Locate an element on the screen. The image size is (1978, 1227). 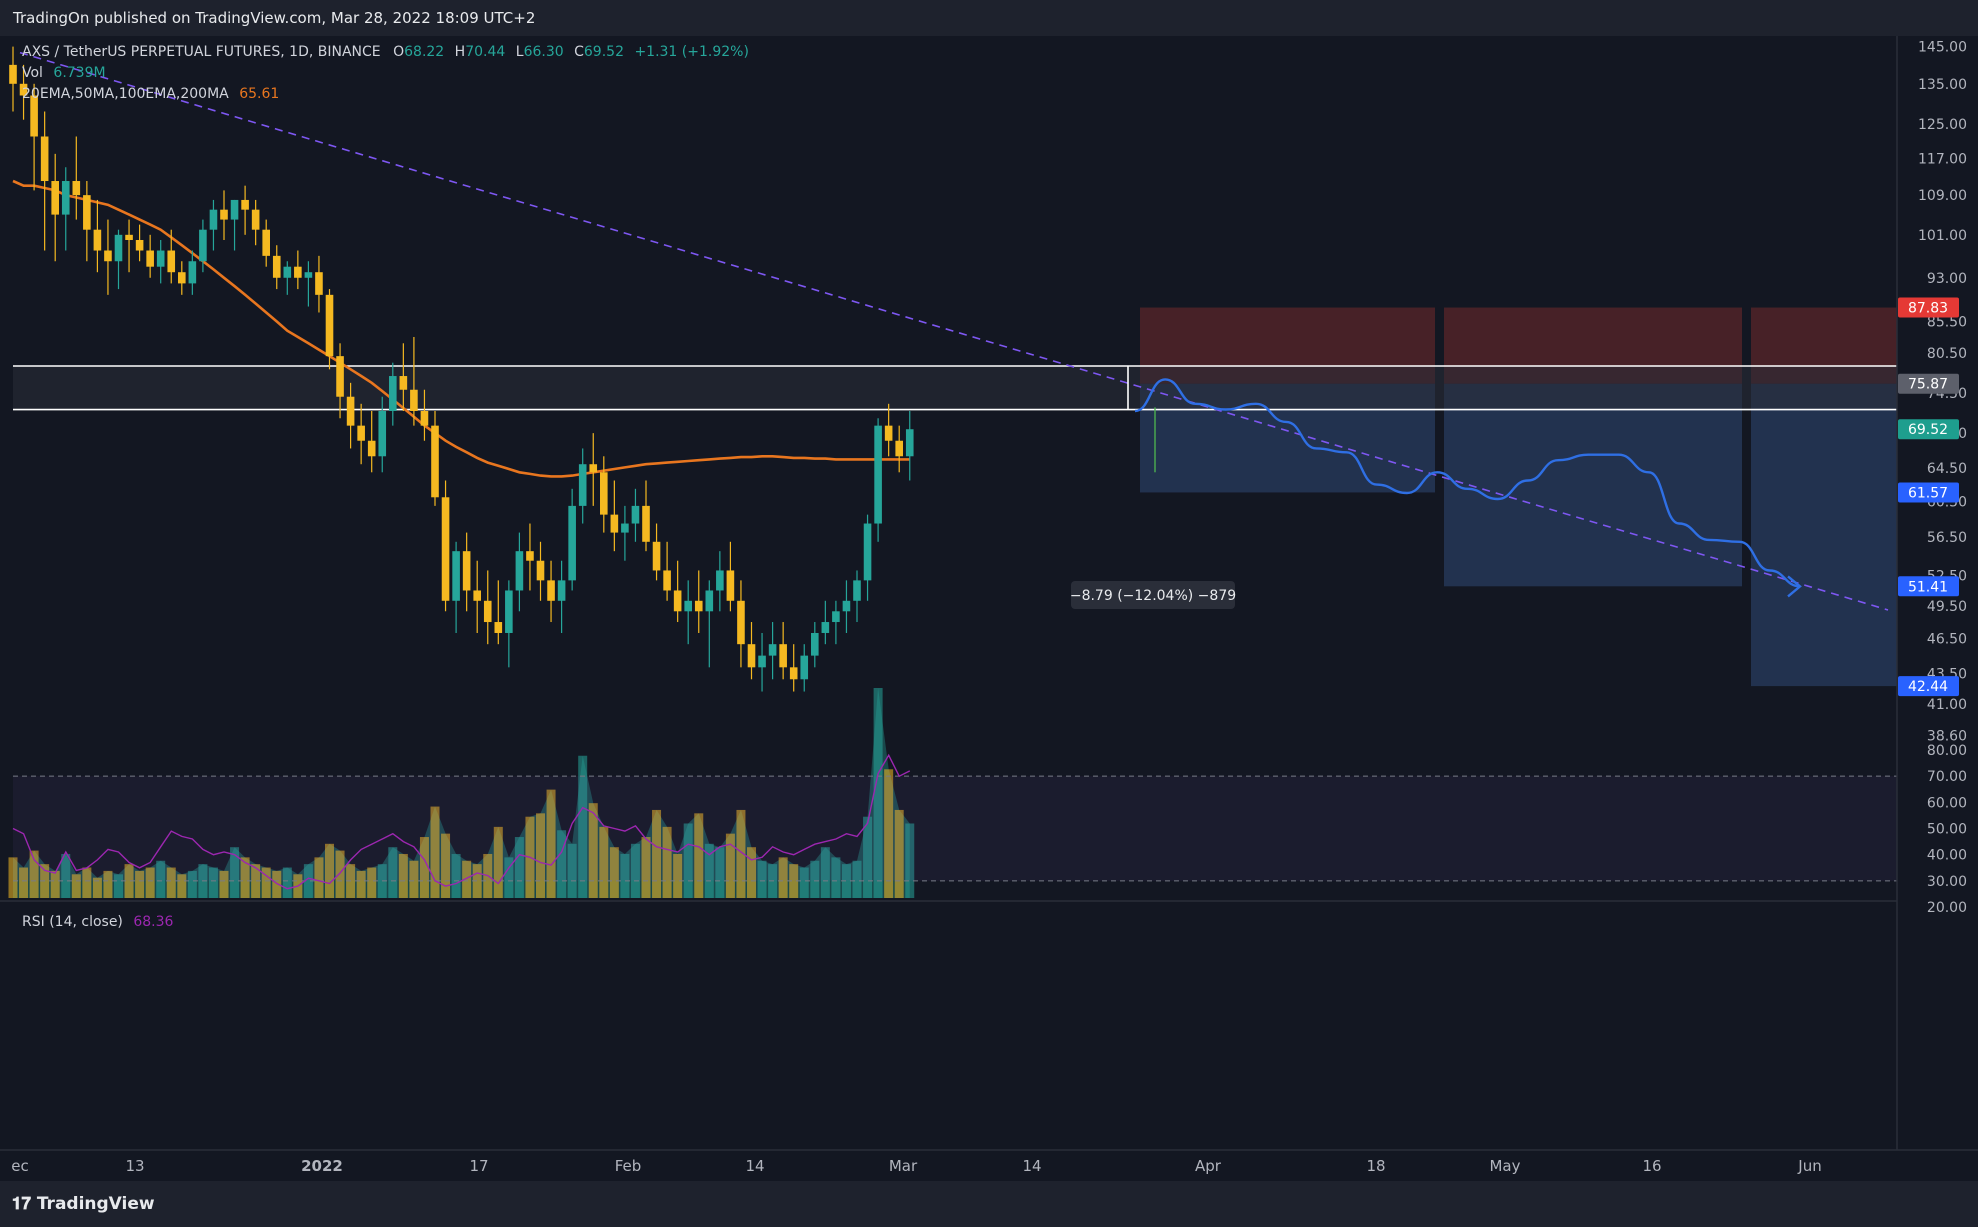
price-tick-11: 64.50 is located at coordinates (1947, 469).